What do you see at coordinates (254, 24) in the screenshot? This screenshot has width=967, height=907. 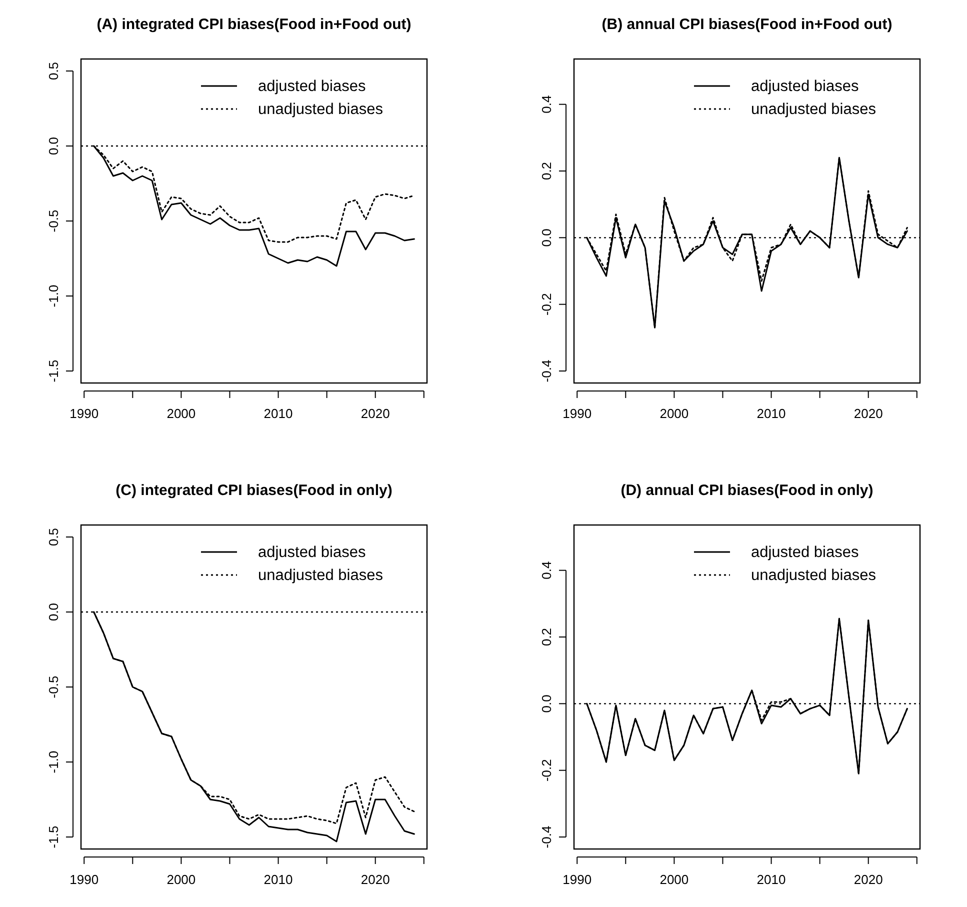 I see `chart-title: (A) integrated CPI biases(Food in+Food out)` at bounding box center [254, 24].